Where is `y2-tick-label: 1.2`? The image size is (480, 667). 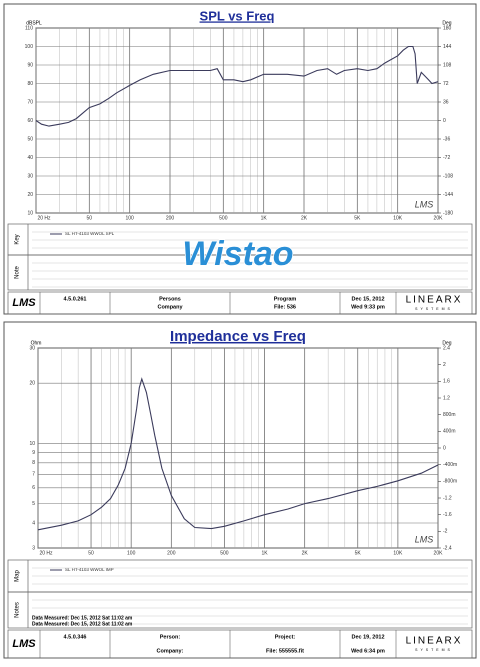
y2-tick-label: 1.2 is located at coordinates (446, 398).